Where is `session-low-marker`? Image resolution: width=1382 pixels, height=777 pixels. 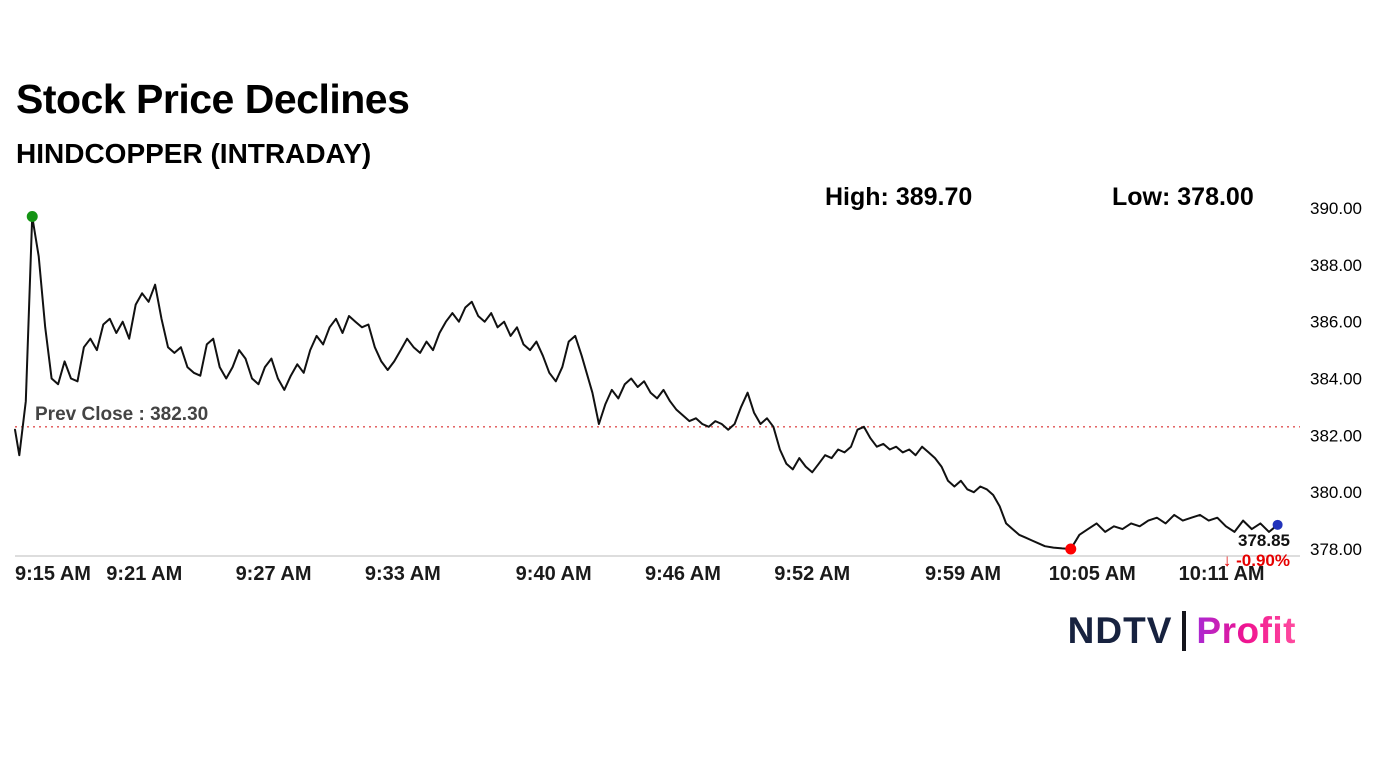 session-low-marker is located at coordinates (1071, 549).